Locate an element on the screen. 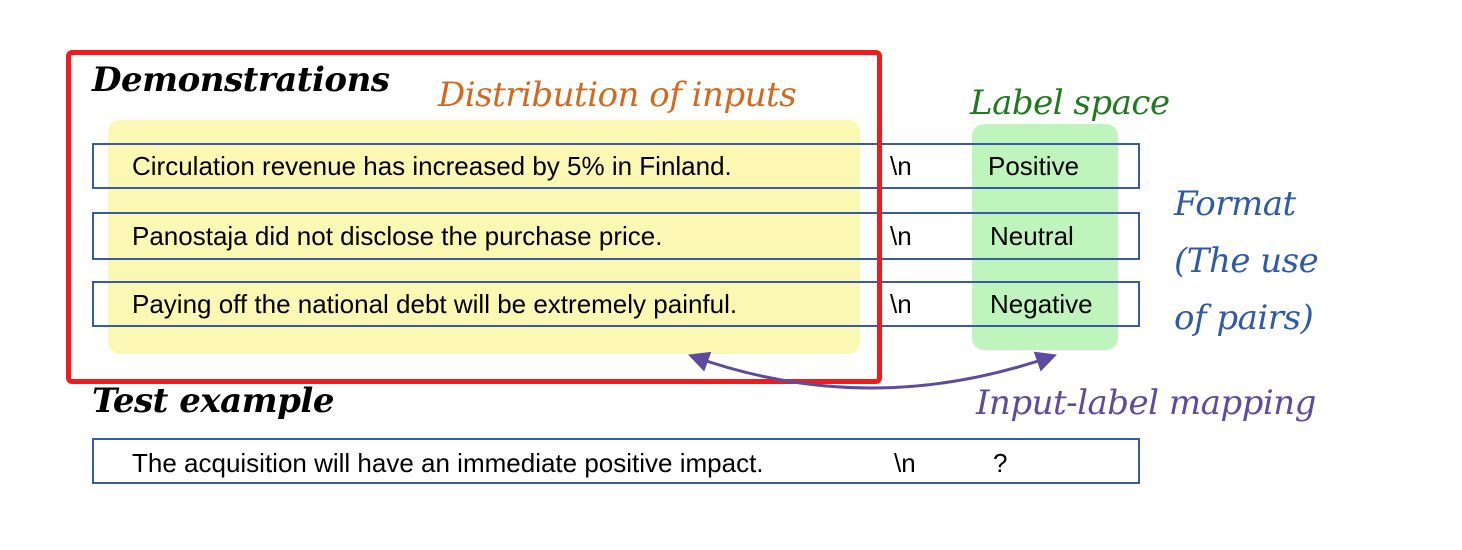 Image resolution: width=1462 pixels, height=550 pixels. format-annotation-line: (The use is located at coordinates (1246, 261).